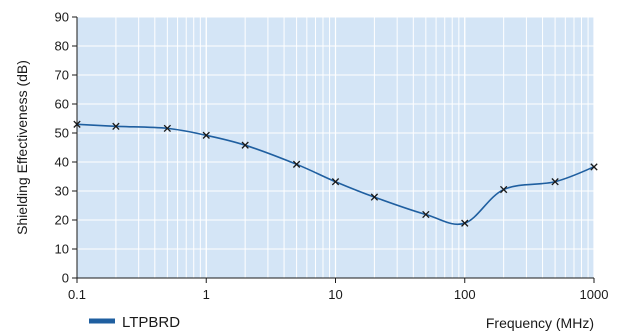 The height and width of the screenshot is (332, 622). What do you see at coordinates (62, 249) in the screenshot?
I see `y-tick-label: 10` at bounding box center [62, 249].